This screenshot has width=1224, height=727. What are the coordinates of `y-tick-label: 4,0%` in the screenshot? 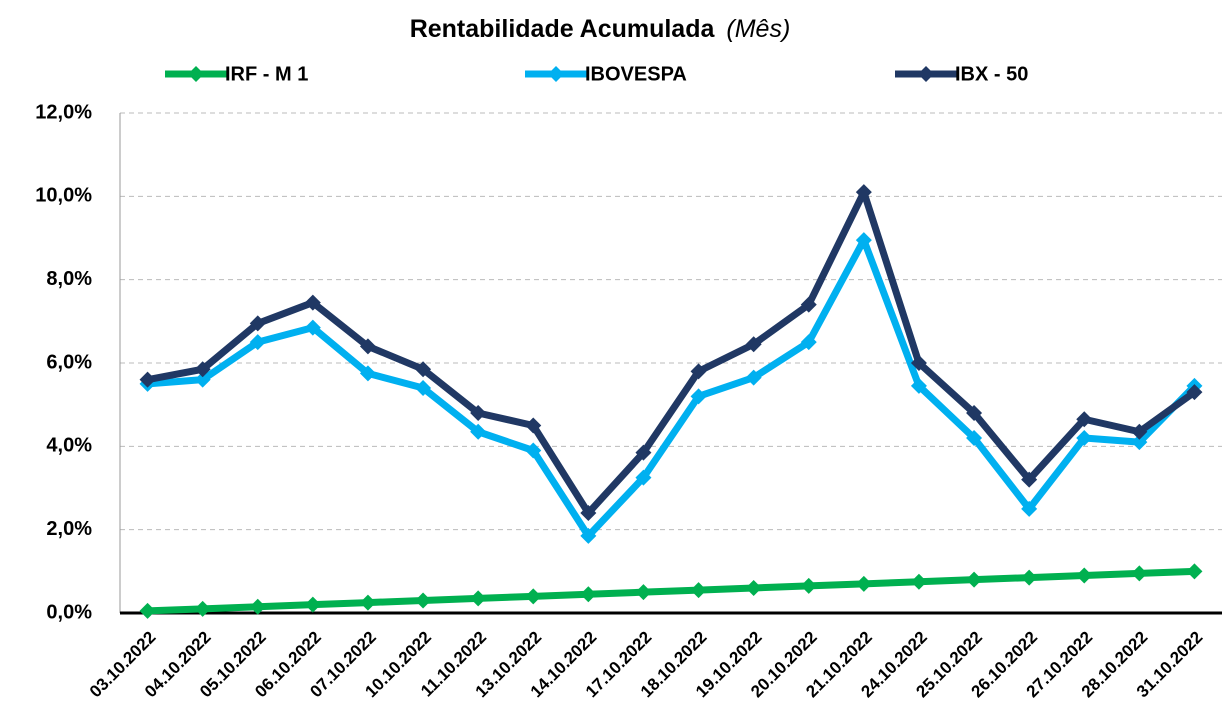 It's located at (69, 446).